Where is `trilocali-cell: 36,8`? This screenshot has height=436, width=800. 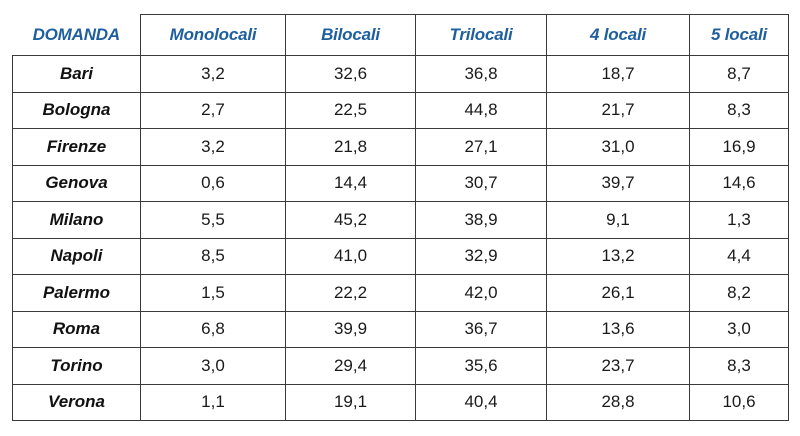 trilocali-cell: 36,8 is located at coordinates (481, 74).